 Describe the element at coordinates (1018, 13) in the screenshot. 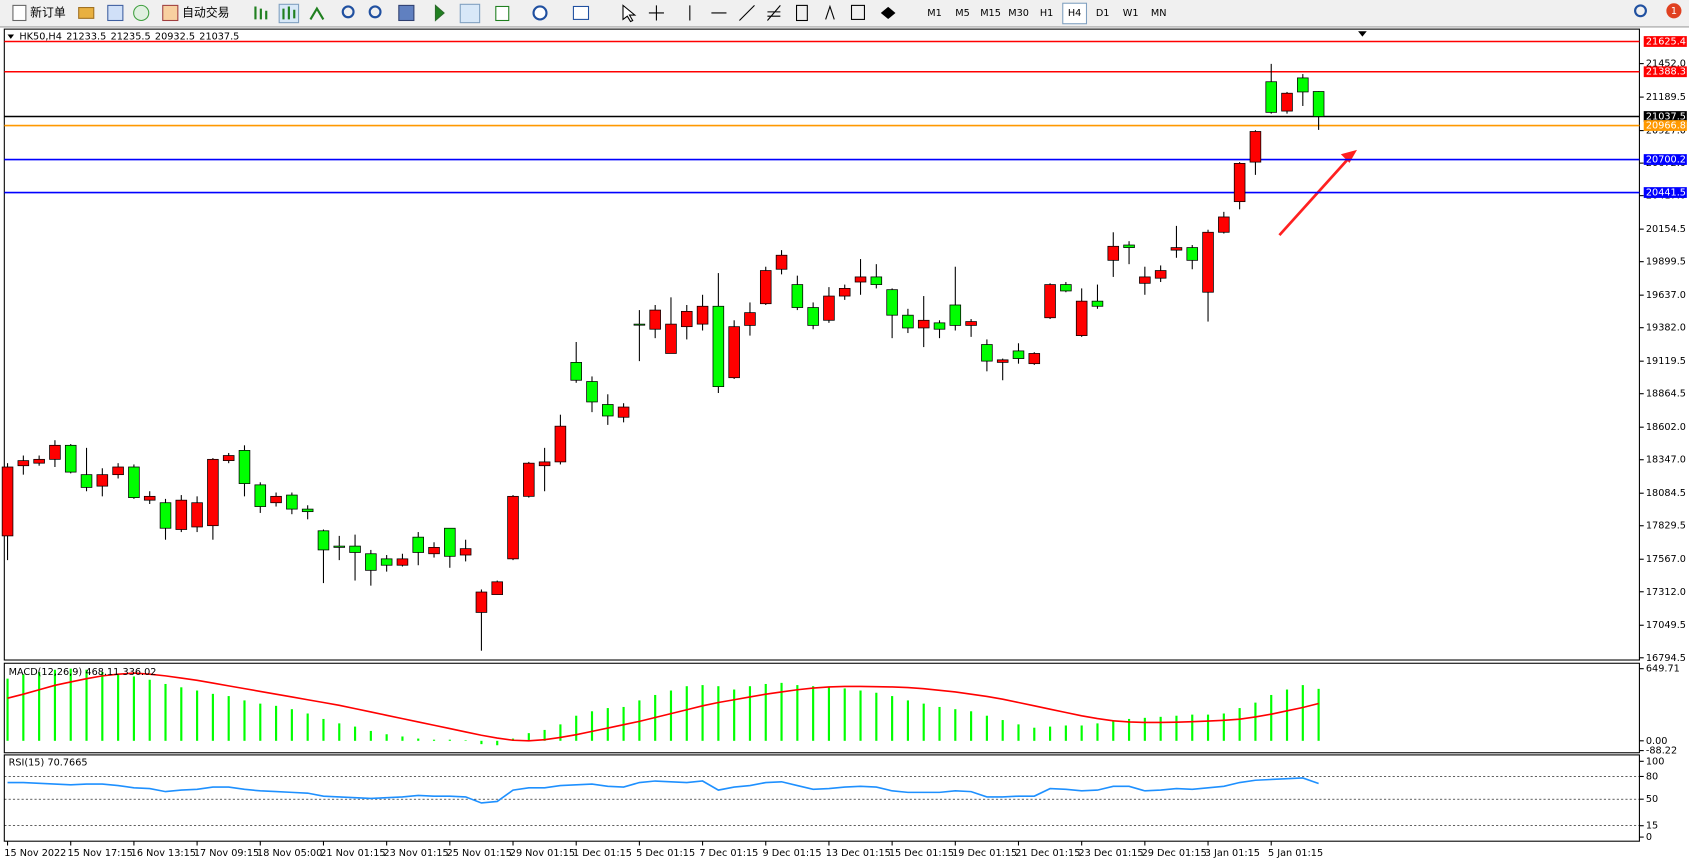

I see `timeframe: M30` at that location.